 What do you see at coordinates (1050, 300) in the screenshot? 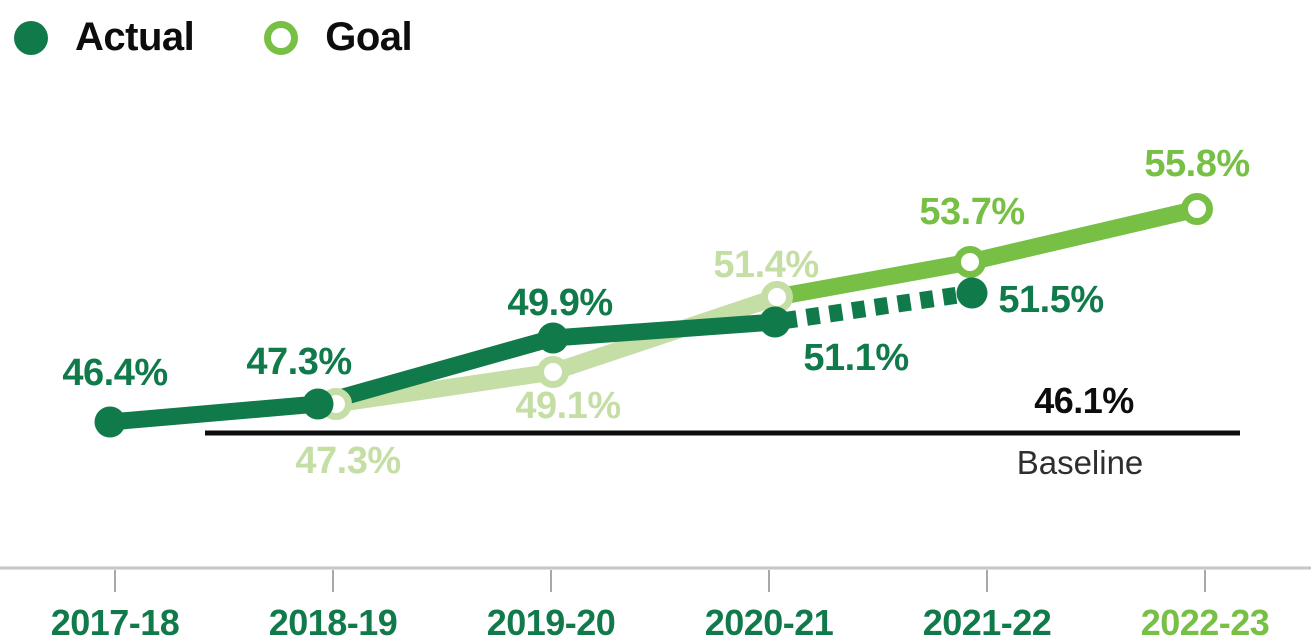
I see `value-label-actual-51.5: 51.5%` at bounding box center [1050, 300].